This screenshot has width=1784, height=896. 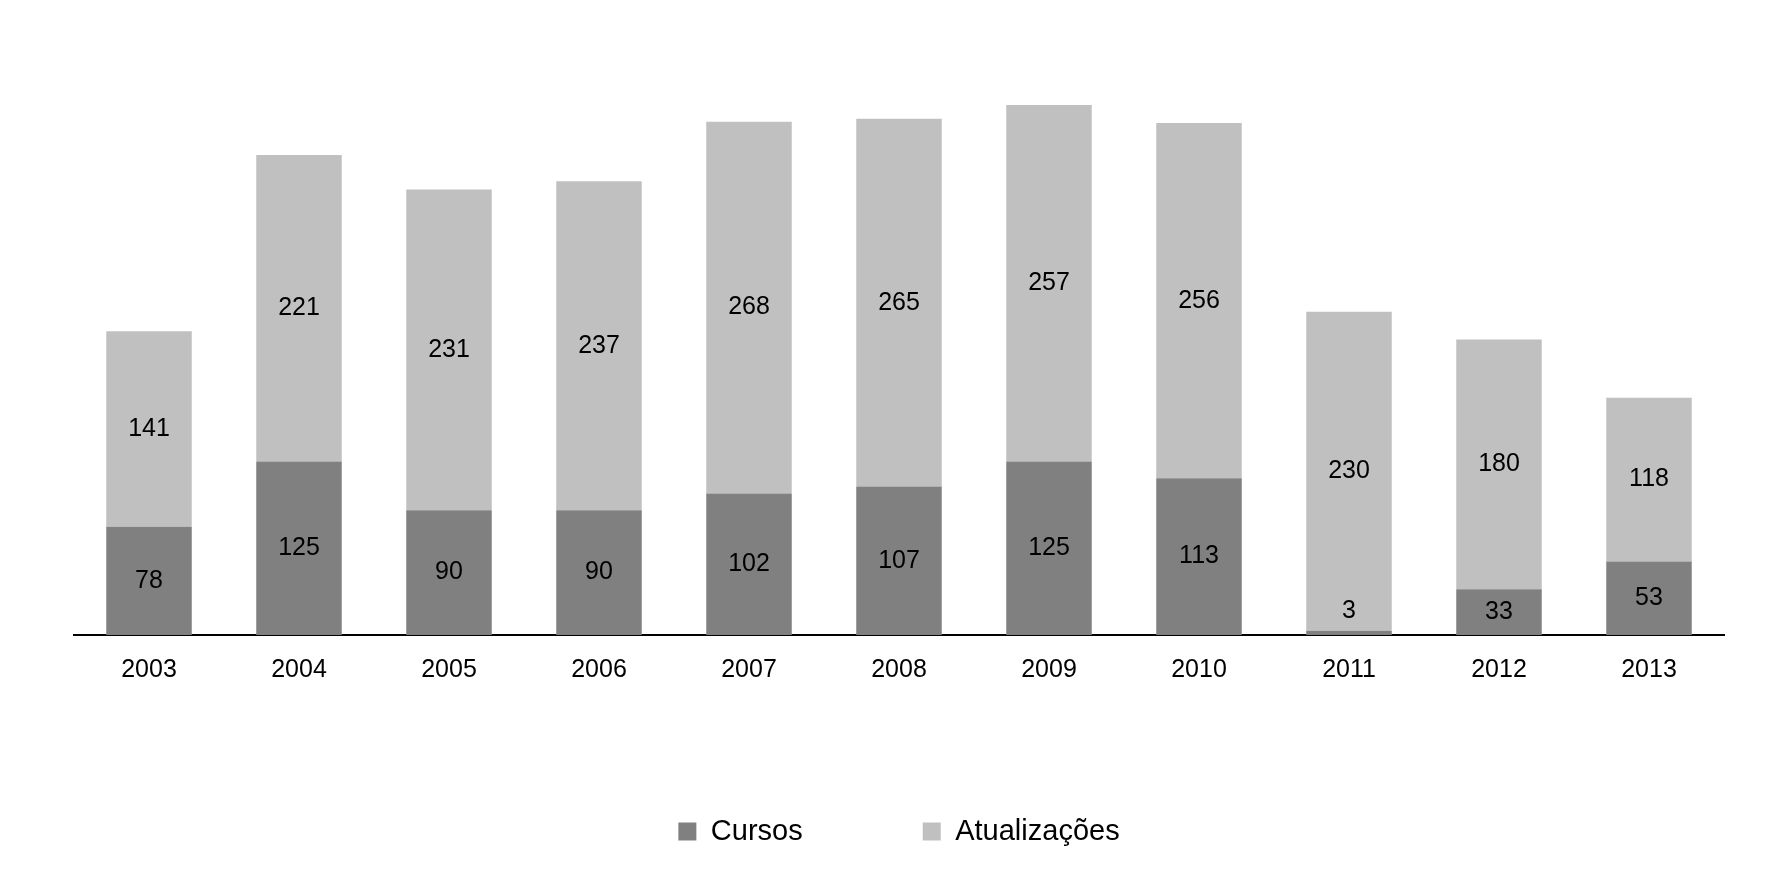 I want to click on x-tick-label: 2010, so click(x=1199, y=667).